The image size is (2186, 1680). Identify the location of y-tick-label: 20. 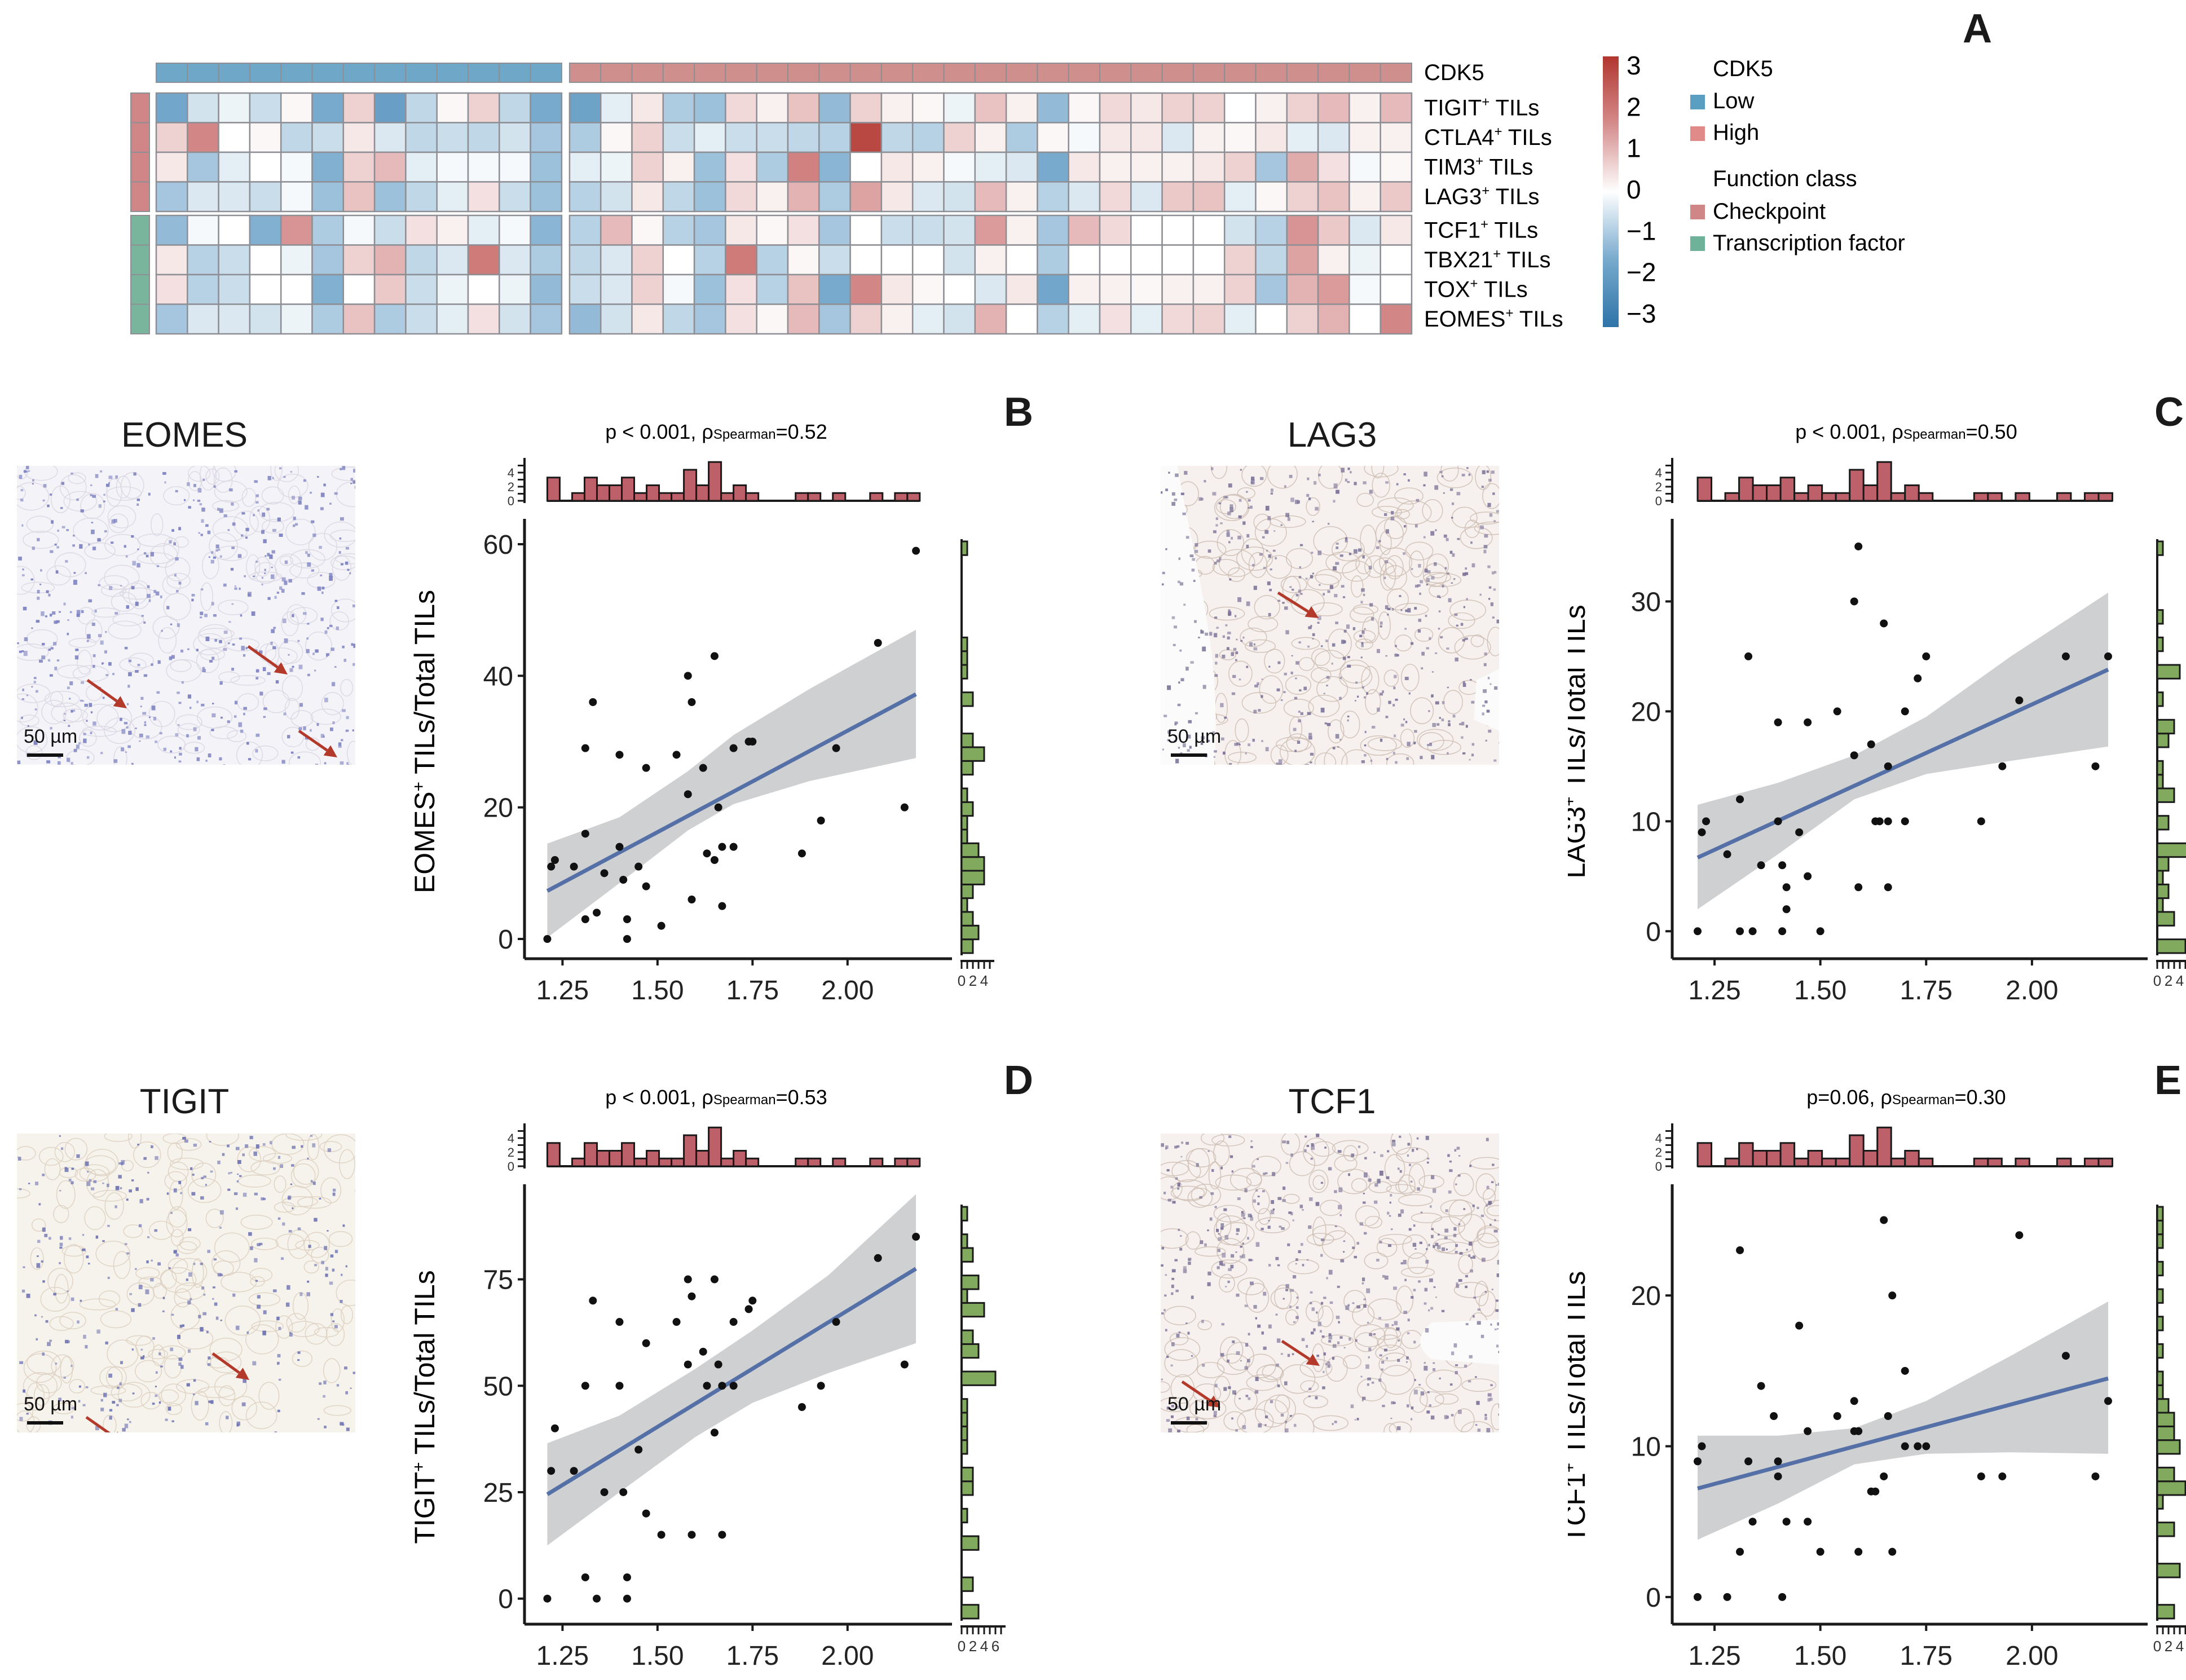
(498, 808).